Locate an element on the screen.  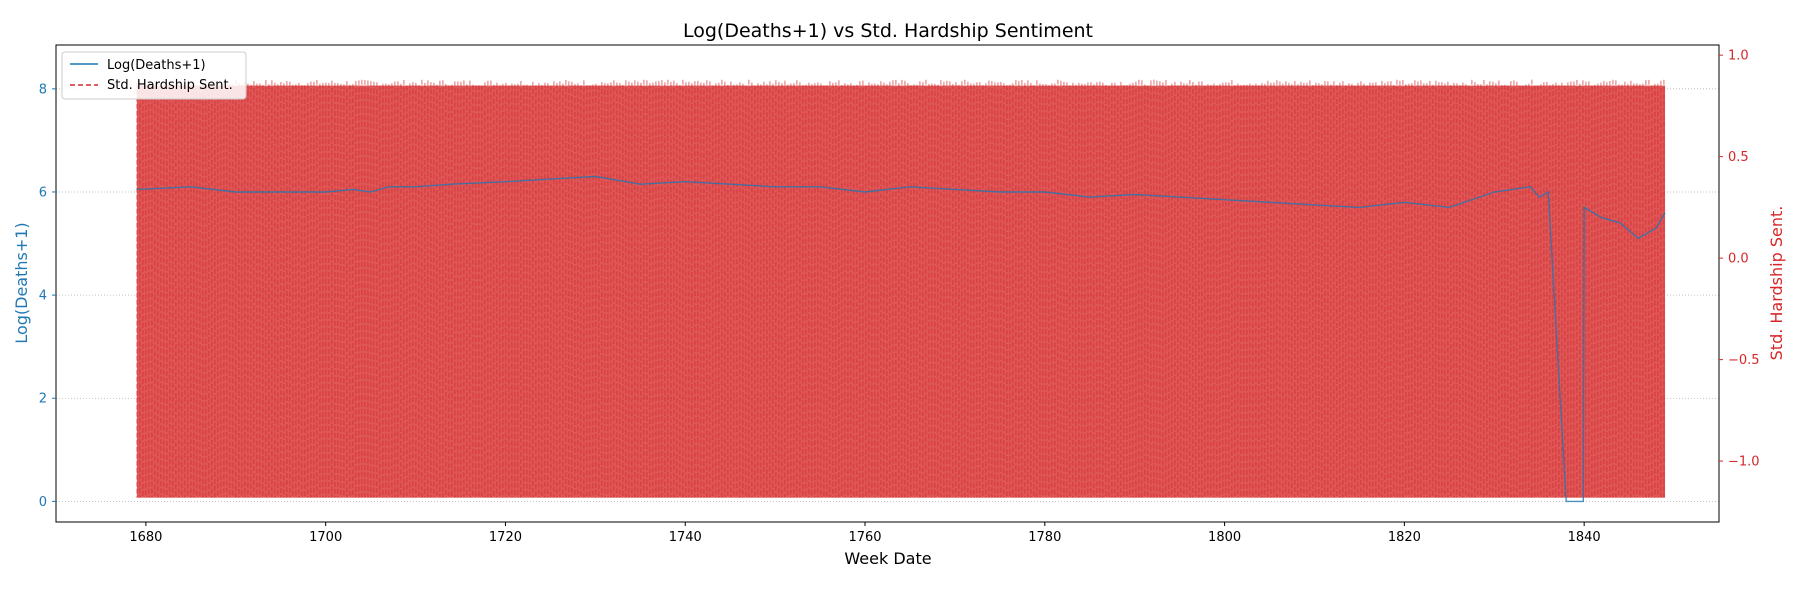
x-tick-label: 1760 is located at coordinates (864, 537).